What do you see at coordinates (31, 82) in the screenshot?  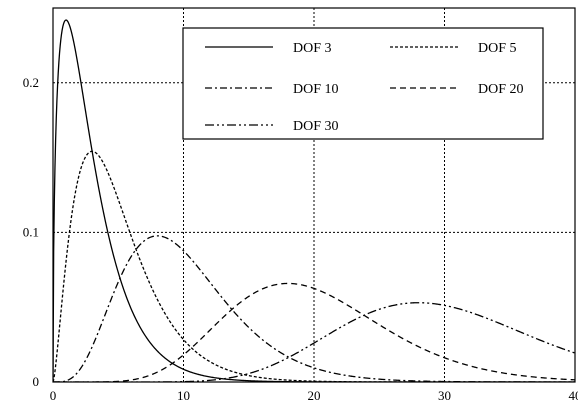 I see `y-tick-label: 0.2` at bounding box center [31, 82].